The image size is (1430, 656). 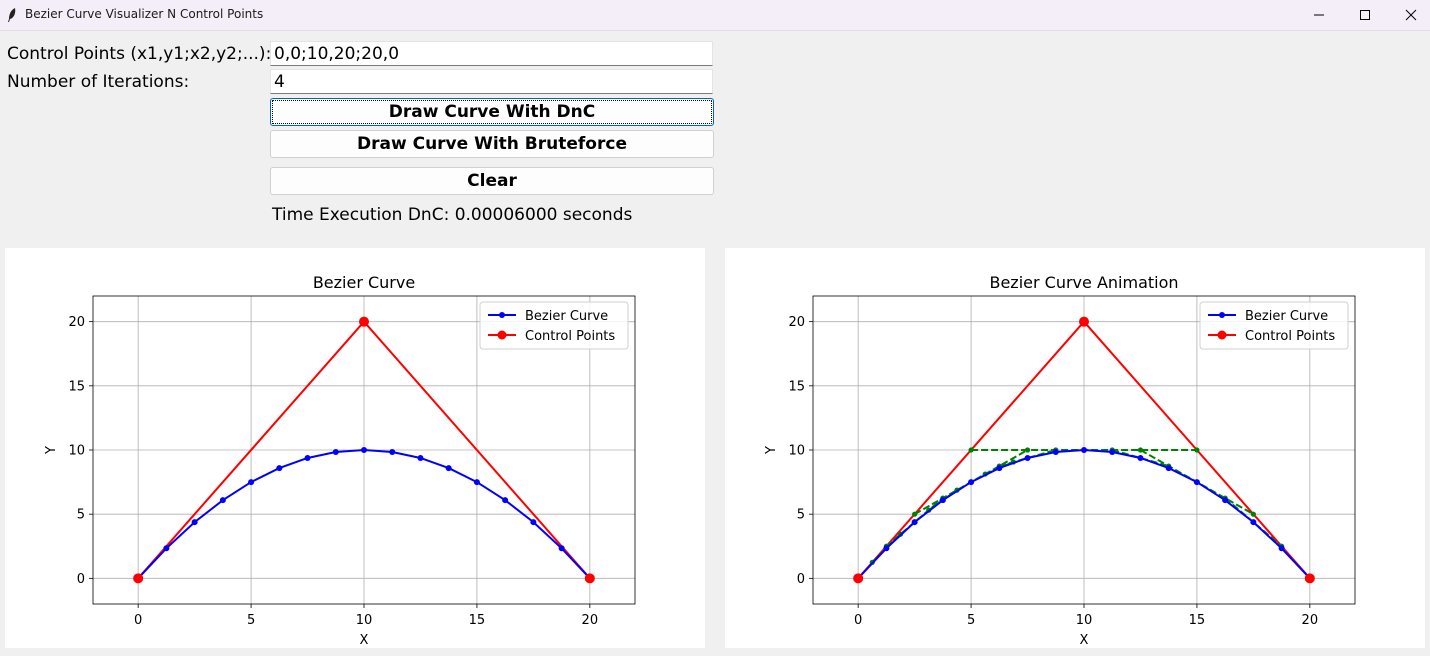 I want to click on draw-dnc-button: Draw Curve With DnC, so click(x=492, y=112).